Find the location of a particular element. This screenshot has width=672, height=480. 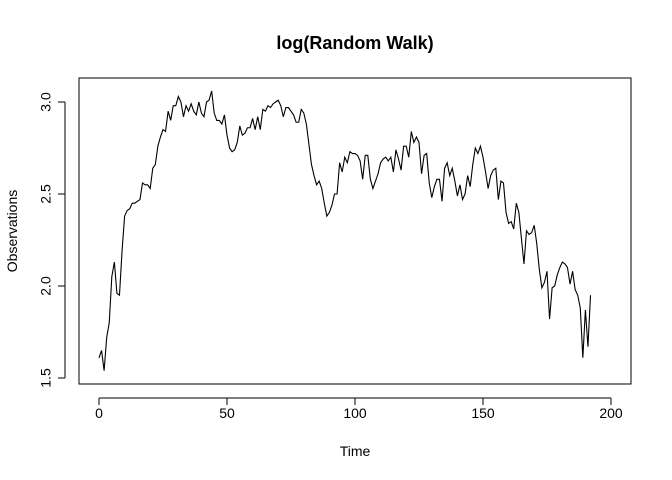

y-tick-label: 2.0 is located at coordinates (46, 286).